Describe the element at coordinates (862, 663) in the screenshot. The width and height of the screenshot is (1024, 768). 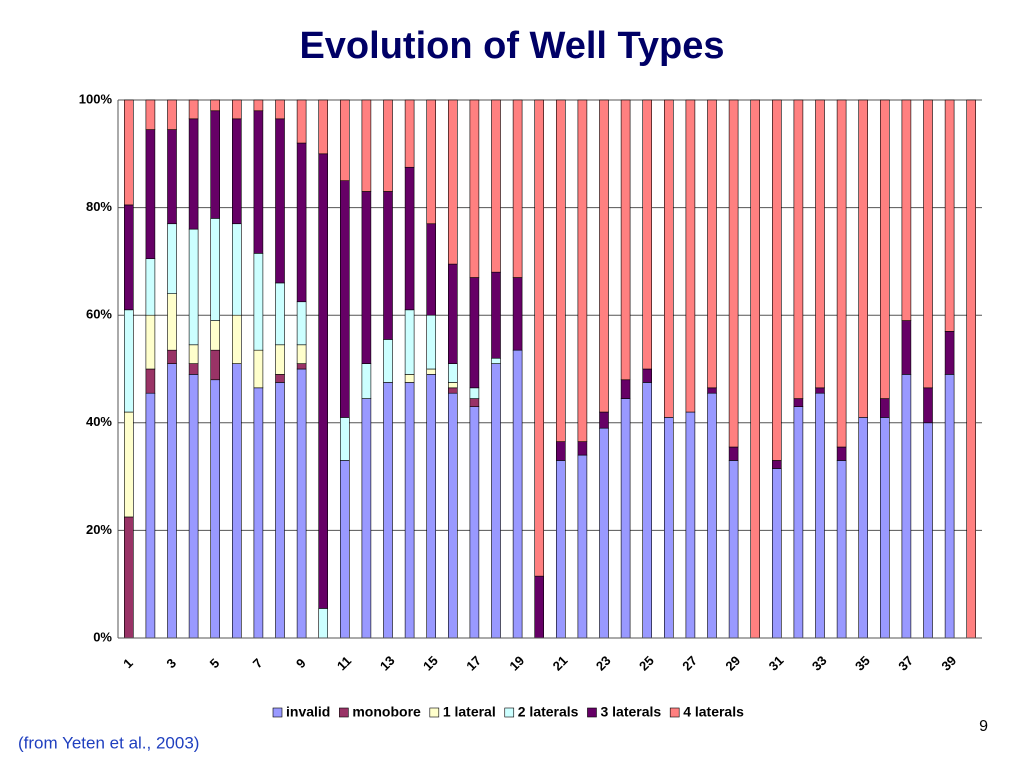
I see `x-tick-label: 35` at that location.